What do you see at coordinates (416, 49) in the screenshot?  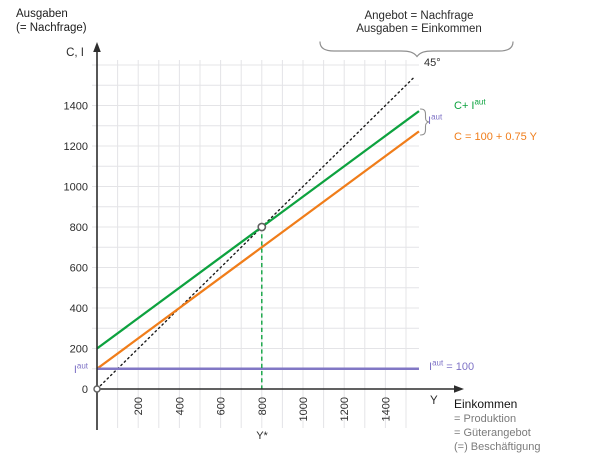 I see `top-brace-icon` at bounding box center [416, 49].